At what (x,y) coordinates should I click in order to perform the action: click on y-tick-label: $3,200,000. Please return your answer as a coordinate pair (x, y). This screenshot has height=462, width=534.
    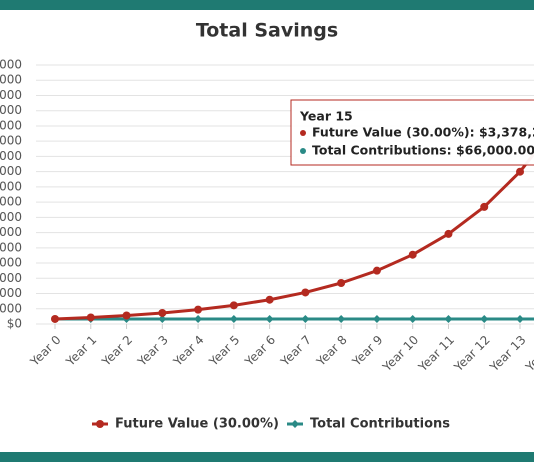
    Looking at the image, I should click on (11, 80).